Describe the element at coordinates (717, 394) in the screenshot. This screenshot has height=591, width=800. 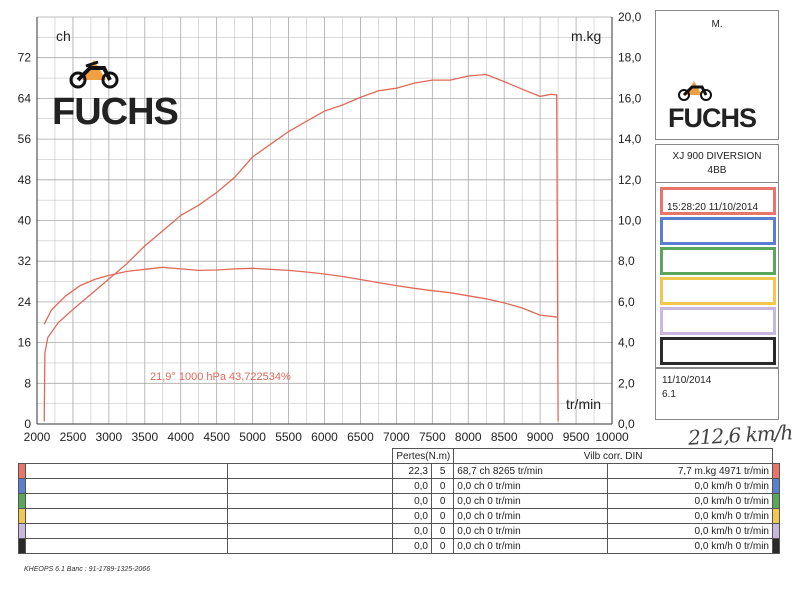
I see `date-box: 11/10/2014 6.1` at that location.